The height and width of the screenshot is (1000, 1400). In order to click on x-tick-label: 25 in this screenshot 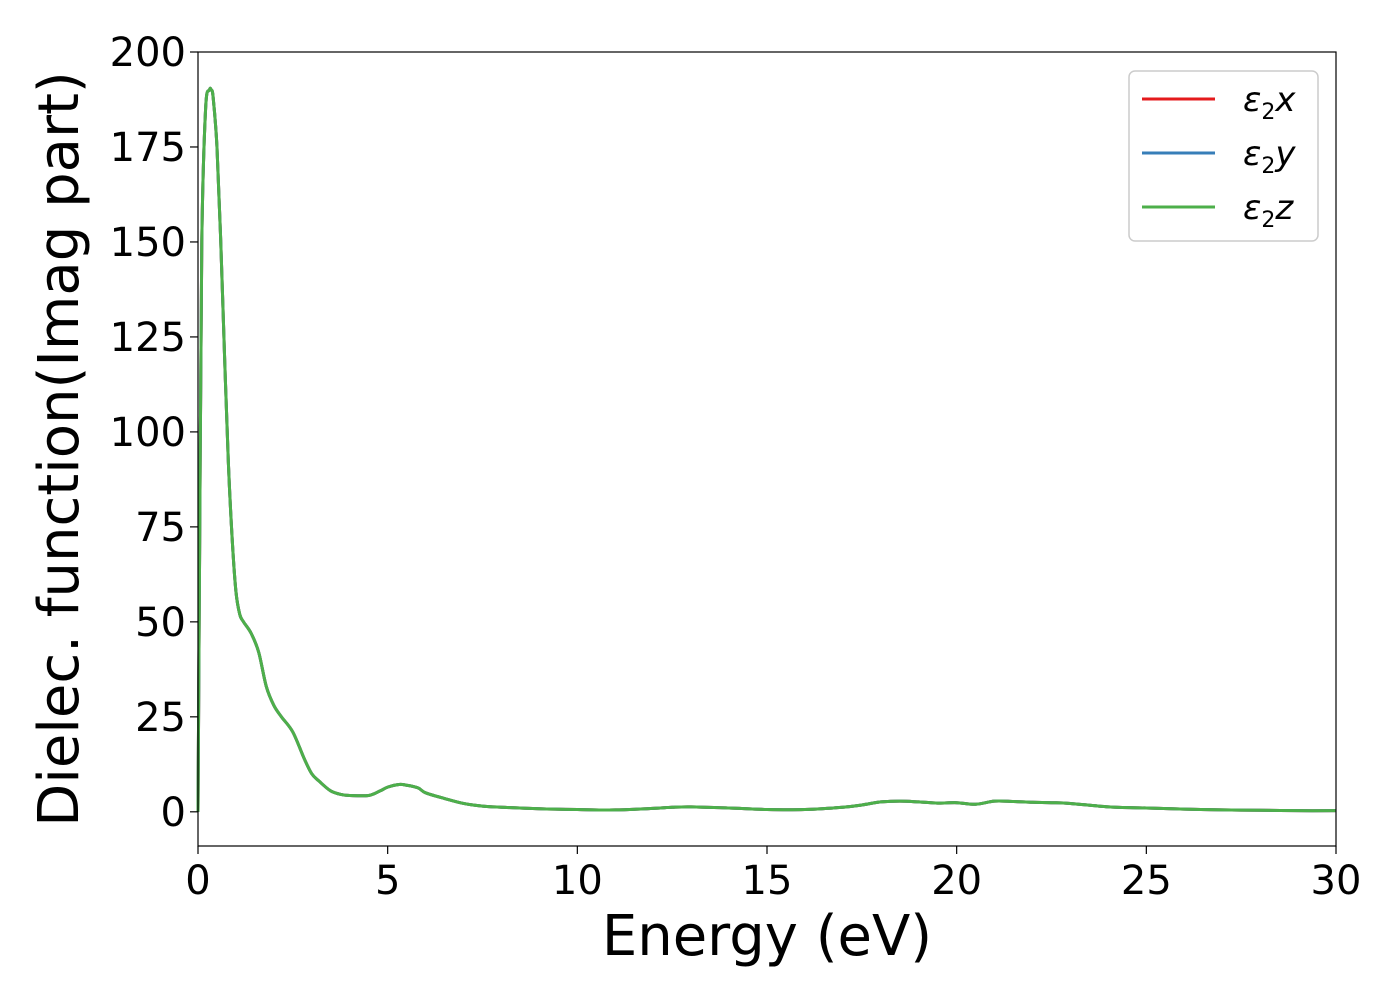, I will do `click(1146, 881)`.